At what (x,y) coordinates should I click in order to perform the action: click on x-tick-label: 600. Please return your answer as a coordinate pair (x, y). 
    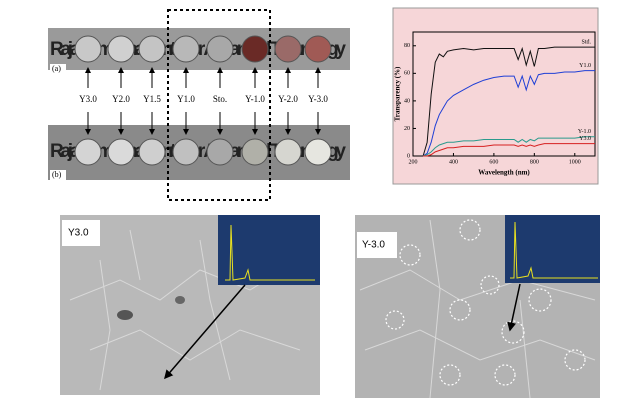
    Looking at the image, I should click on (493, 162).